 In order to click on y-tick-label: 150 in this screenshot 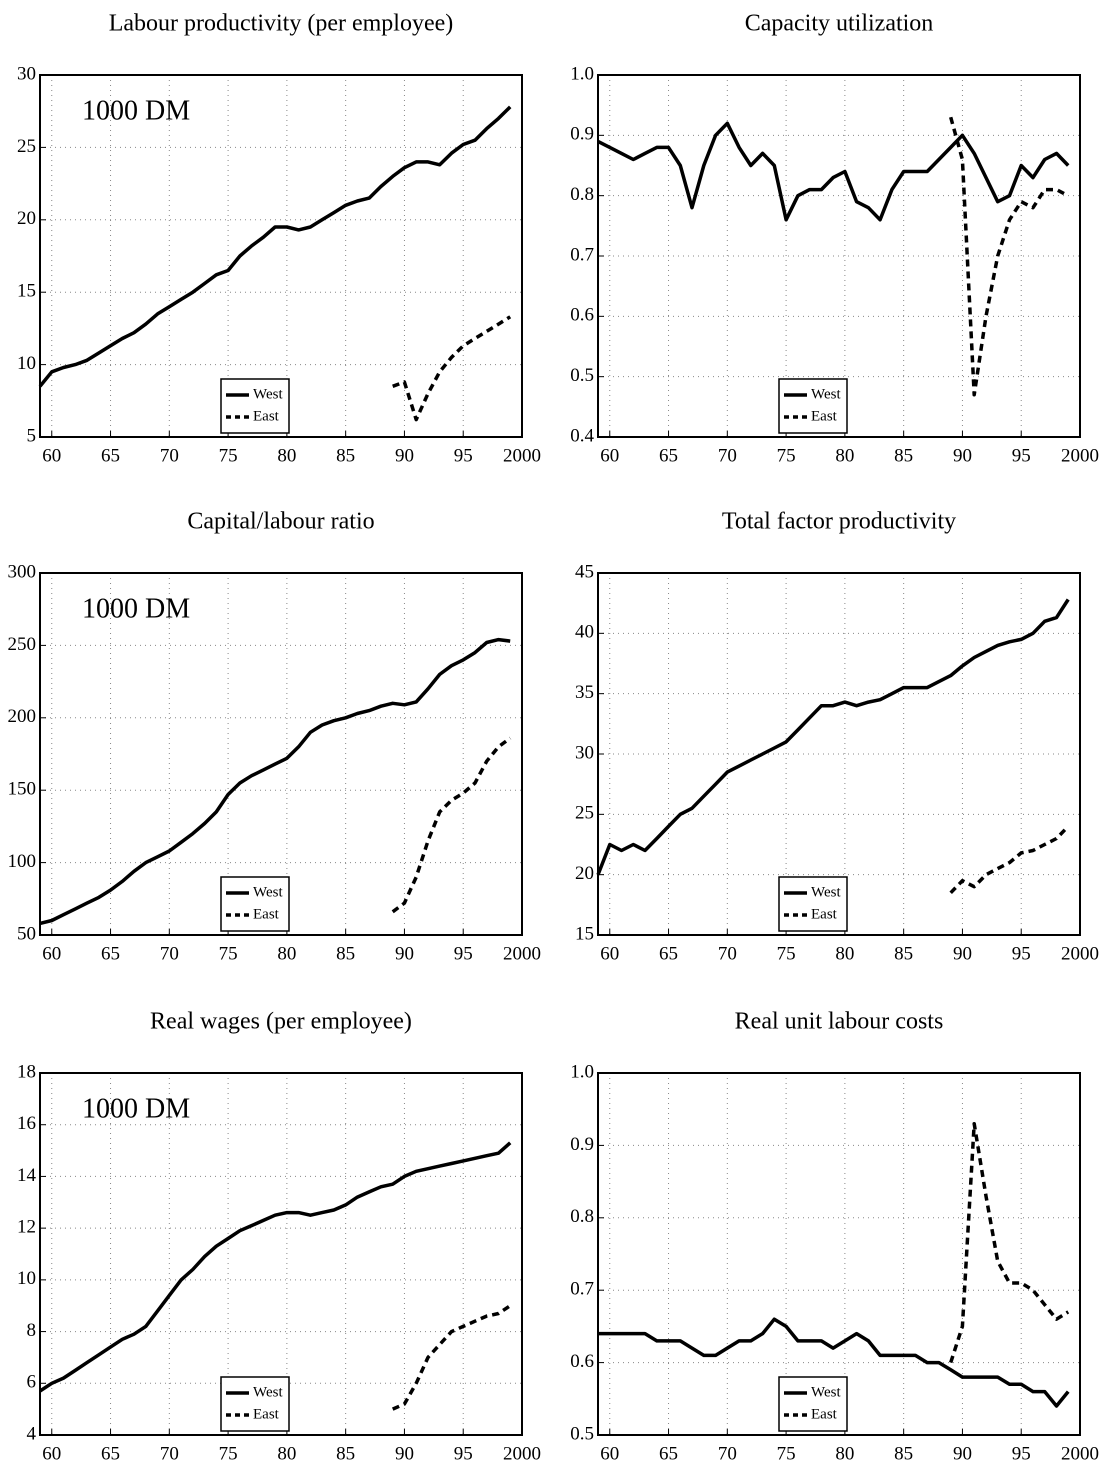, I will do `click(22, 789)`.